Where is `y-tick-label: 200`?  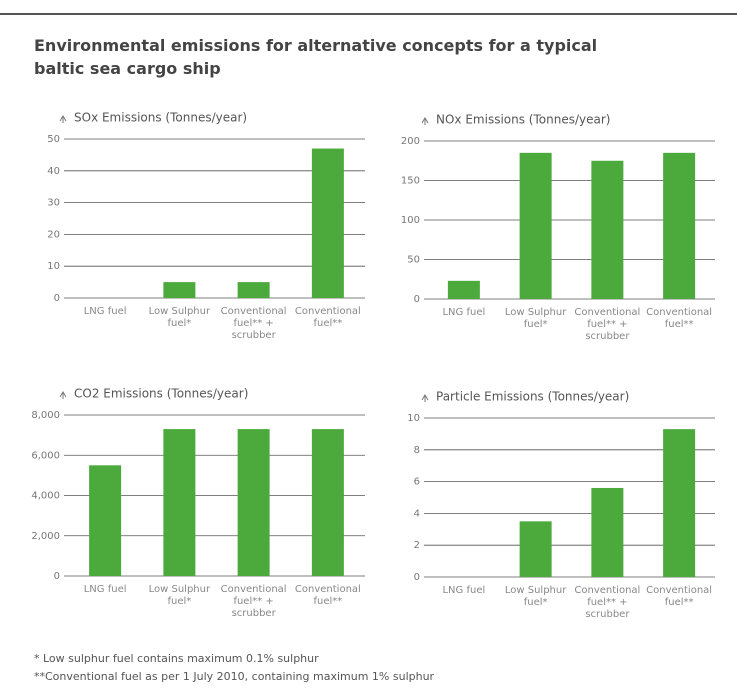 y-tick-label: 200 is located at coordinates (410, 141).